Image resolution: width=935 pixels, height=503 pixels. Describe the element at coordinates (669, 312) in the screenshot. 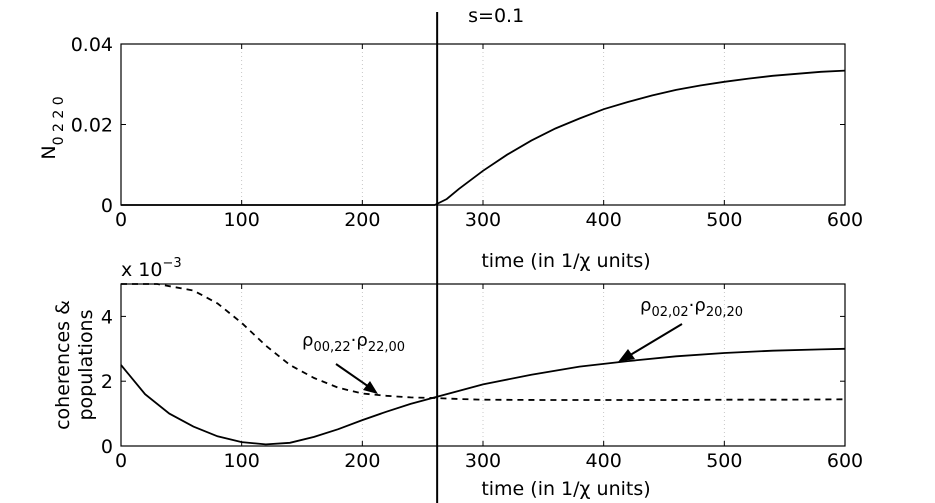

I see `solid-annot-sub1: 02,02` at that location.